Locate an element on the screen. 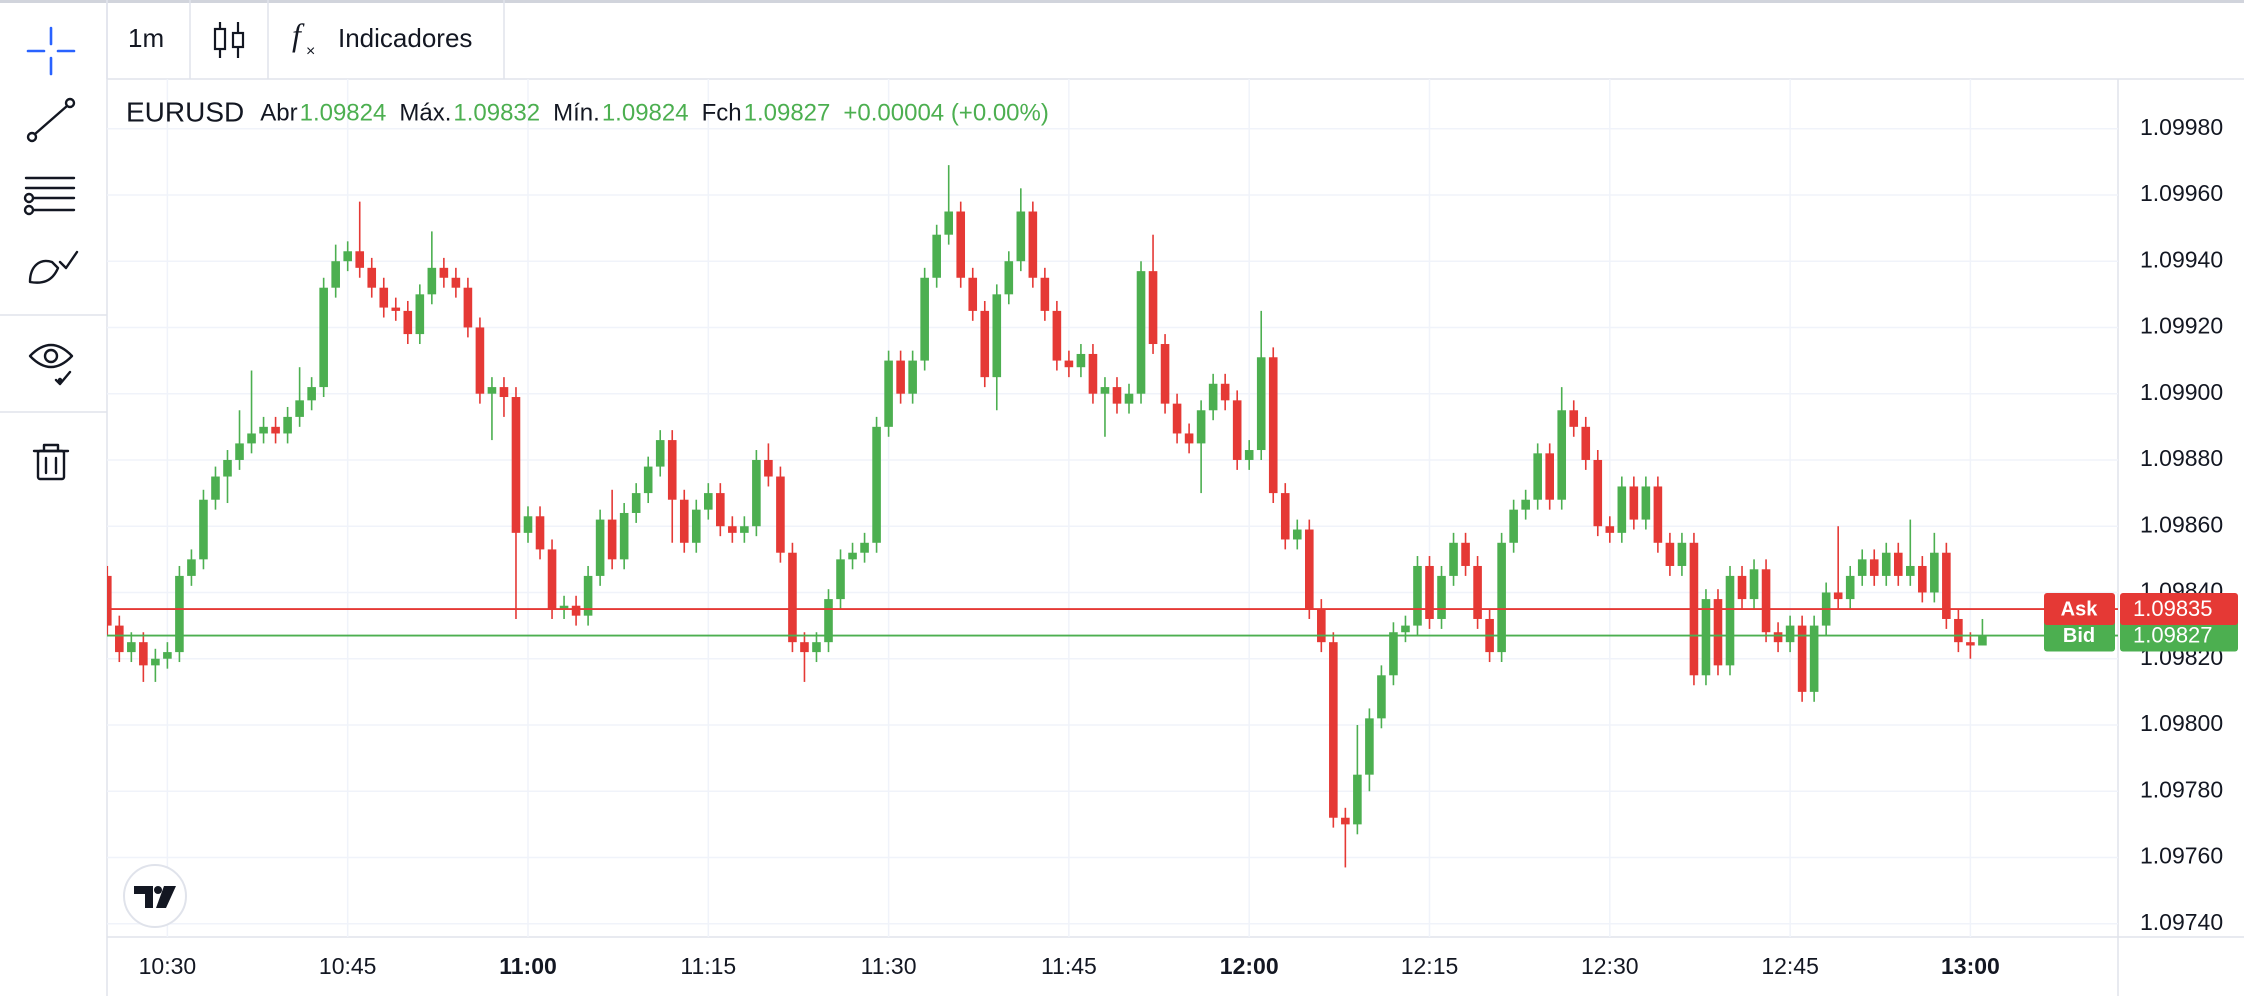 Image resolution: width=2244 pixels, height=996 pixels. price-badge-value: 1.09827 is located at coordinates (2173, 634).